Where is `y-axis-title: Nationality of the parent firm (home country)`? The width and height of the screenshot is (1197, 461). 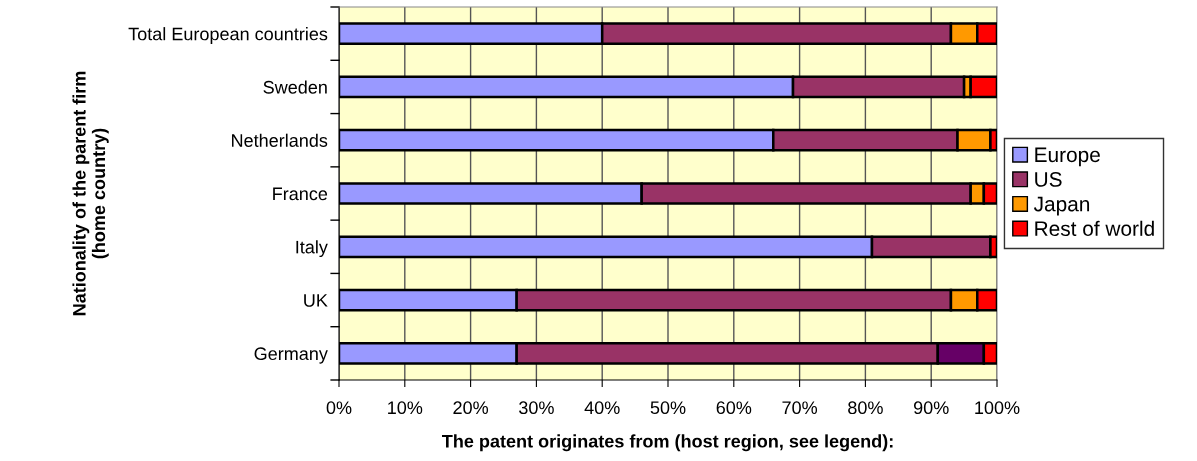
y-axis-title: Nationality of the parent firm (home country) is located at coordinates (90, 193).